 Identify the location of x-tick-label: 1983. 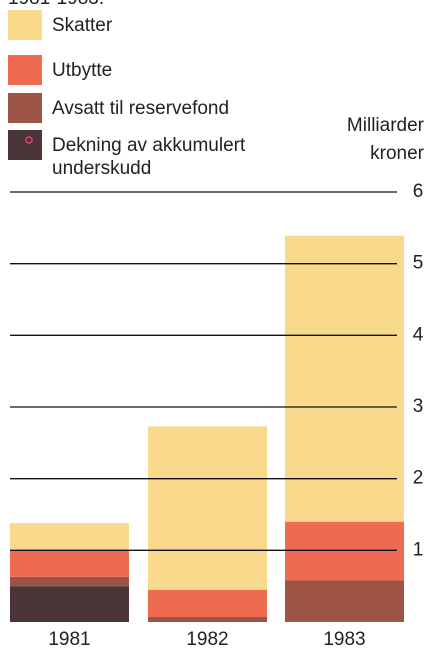
(344, 639).